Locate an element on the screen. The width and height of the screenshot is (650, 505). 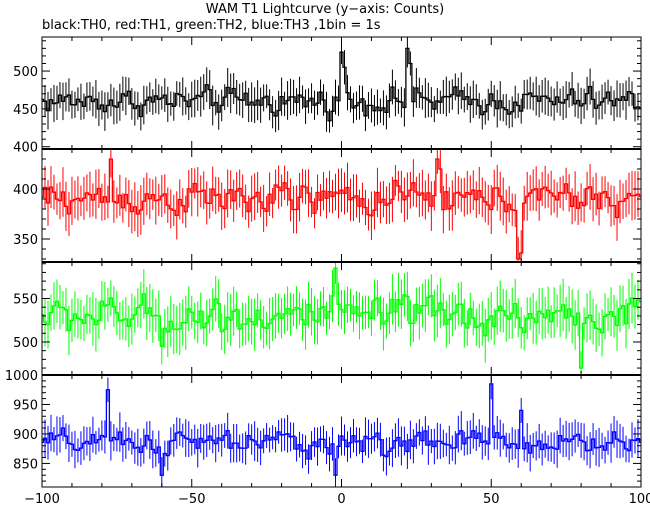
y-tick-label: 550 is located at coordinates (25, 300).